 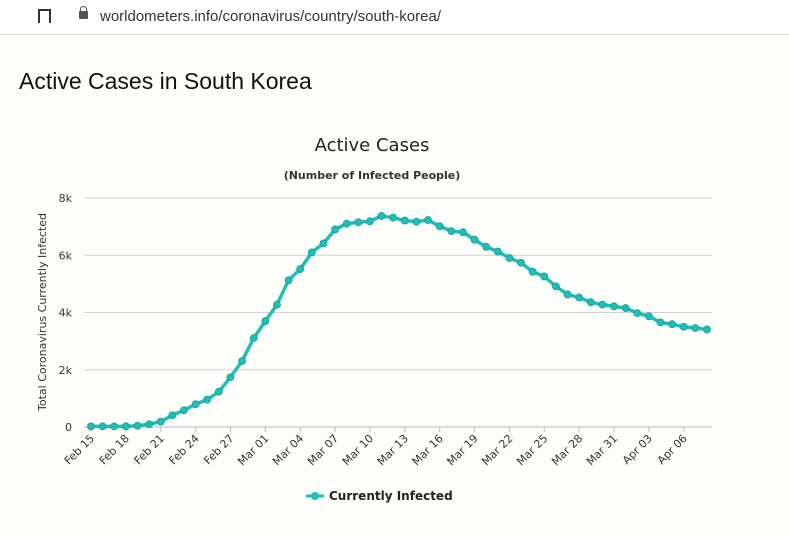 What do you see at coordinates (66, 198) in the screenshot?
I see `y-tick-label: 8k` at bounding box center [66, 198].